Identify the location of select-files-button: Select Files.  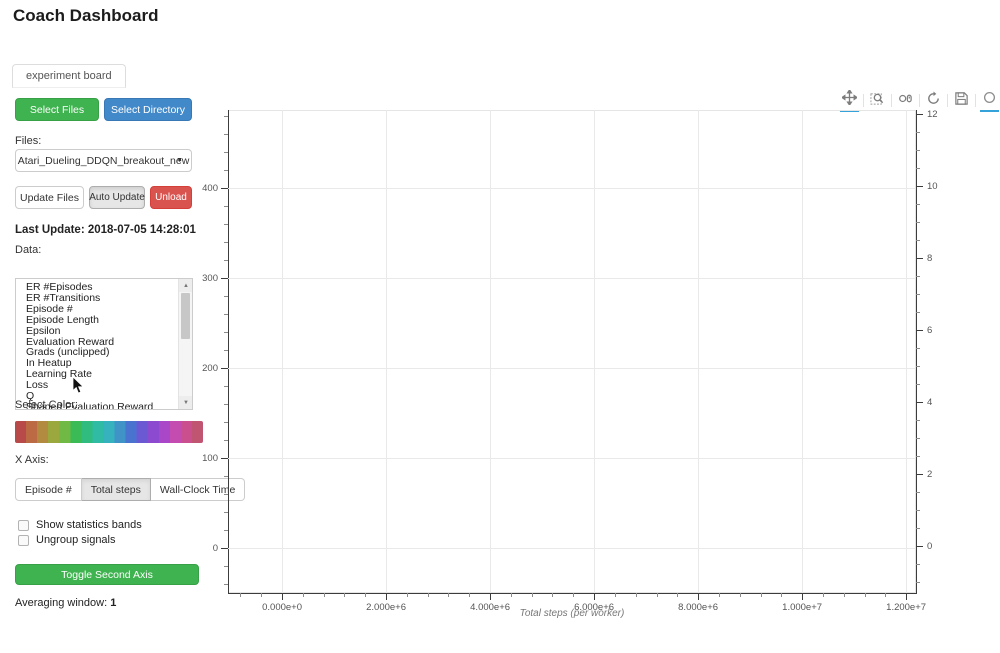
(57, 109).